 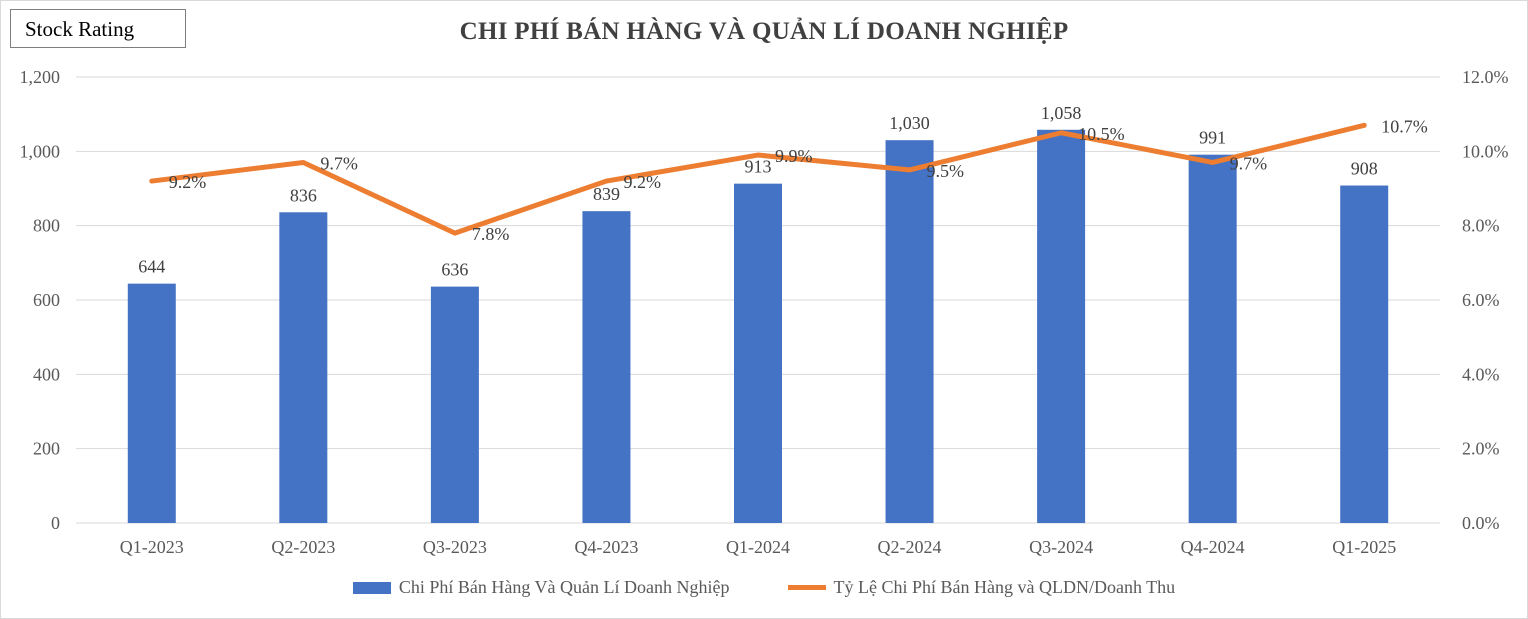 I want to click on bar-data-label: 636, so click(x=454, y=270).